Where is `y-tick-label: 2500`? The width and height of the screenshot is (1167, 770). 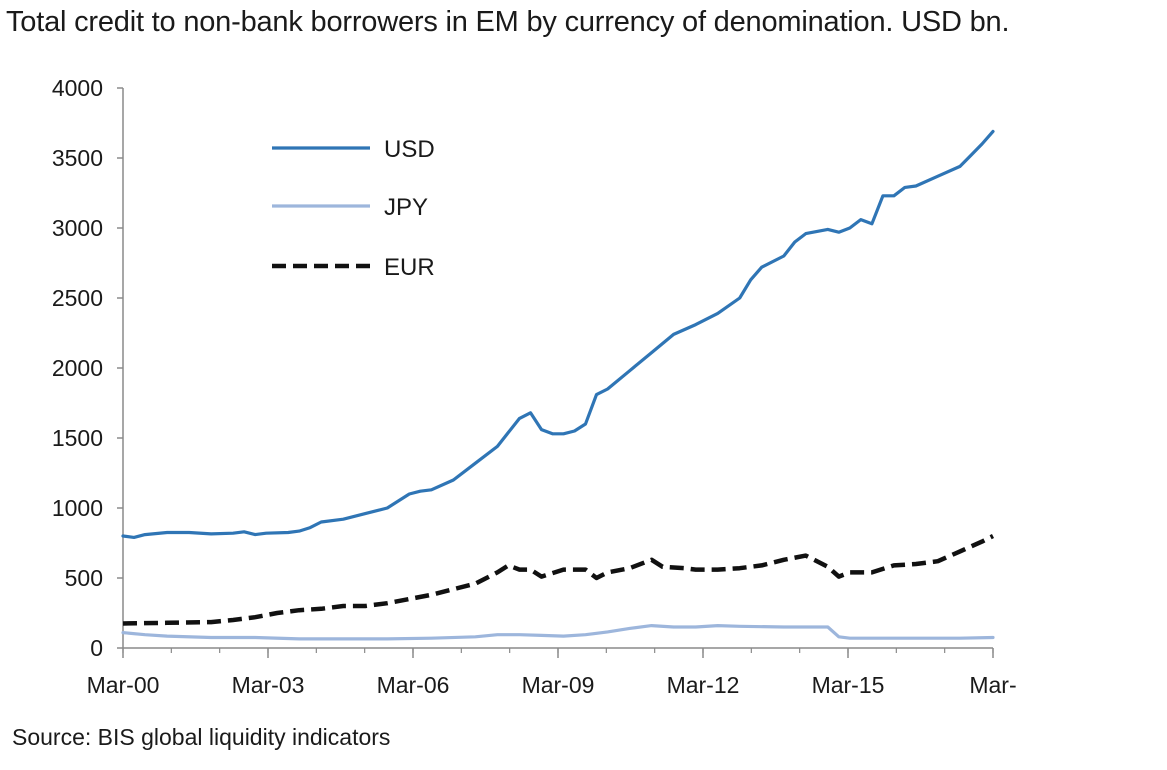
y-tick-label: 2500 is located at coordinates (77, 298).